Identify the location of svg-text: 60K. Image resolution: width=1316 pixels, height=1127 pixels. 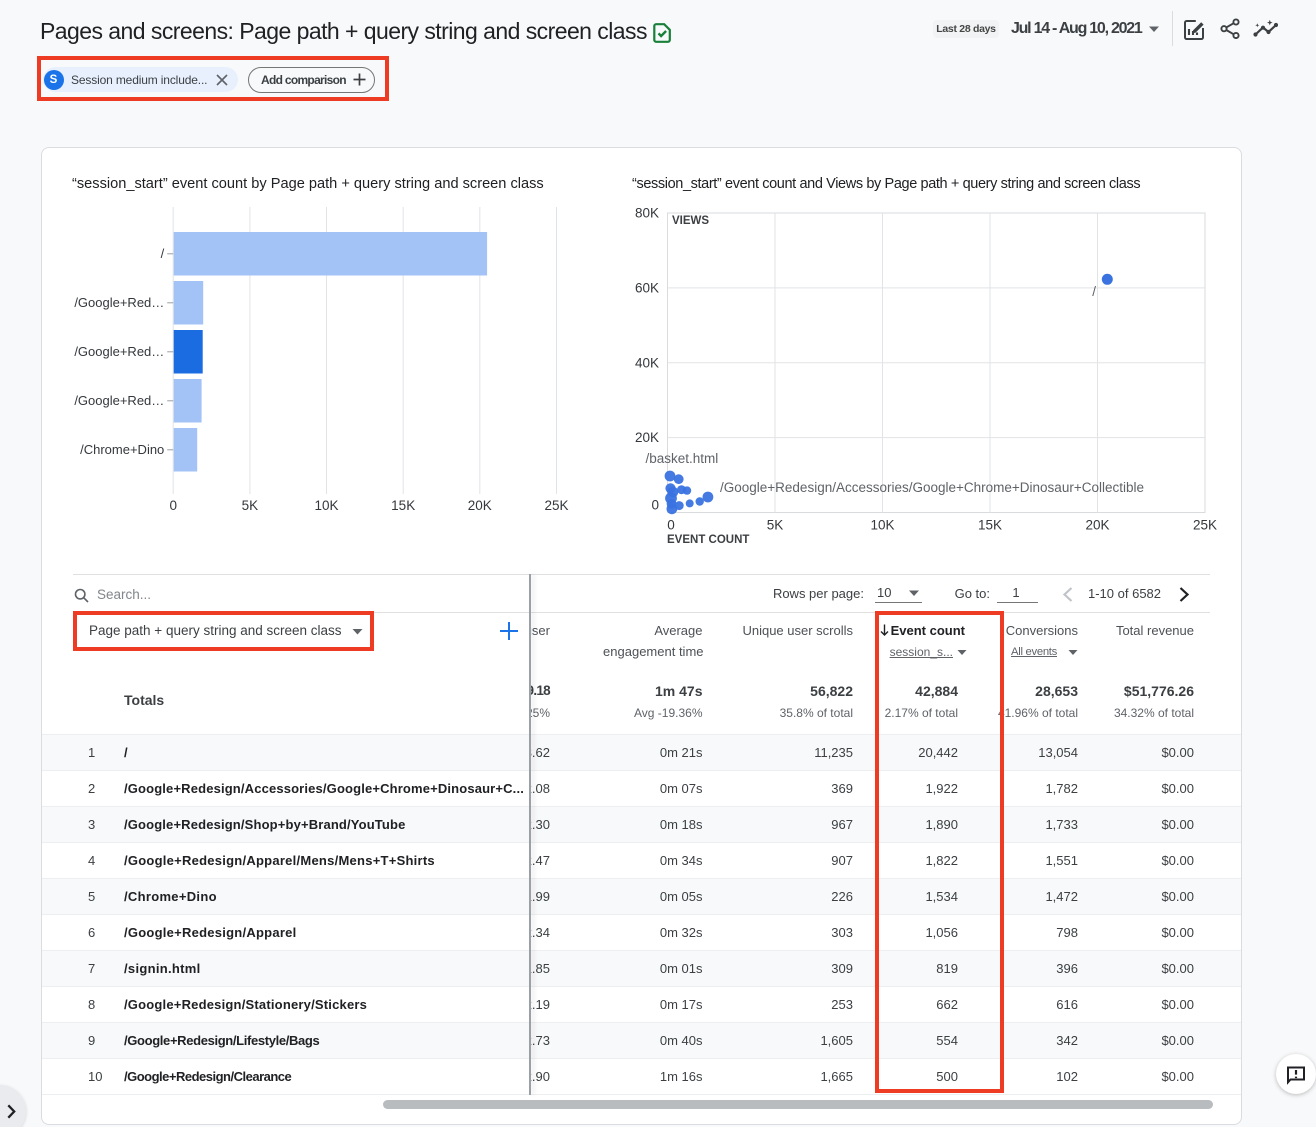
(647, 288).